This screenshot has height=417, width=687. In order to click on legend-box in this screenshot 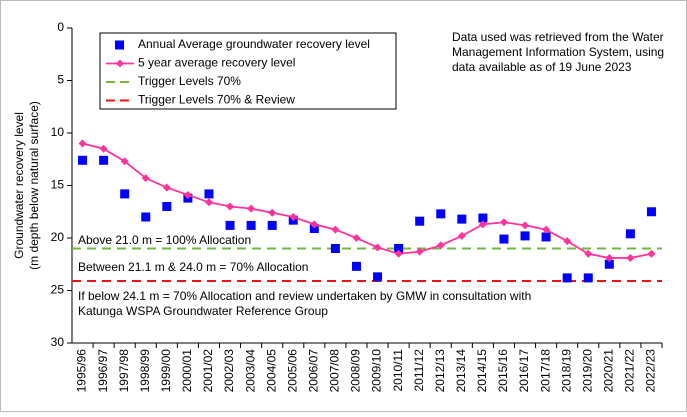, I will do `click(248, 71)`.